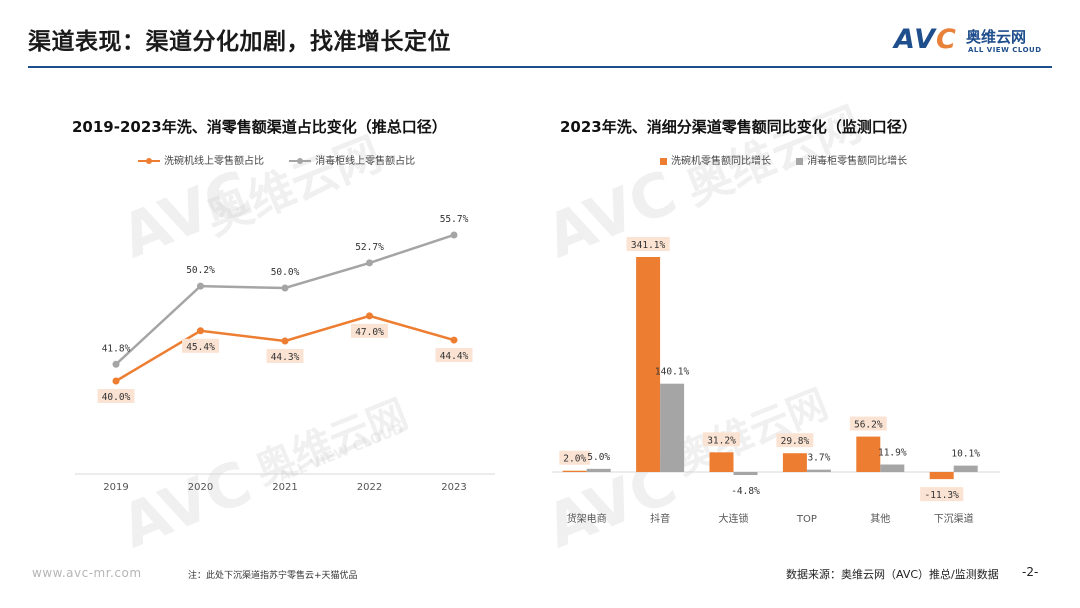  Describe the element at coordinates (201, 159) in the screenshot. I see `legend-item-dishwasher: 洗碗机线上零售额占比` at that location.